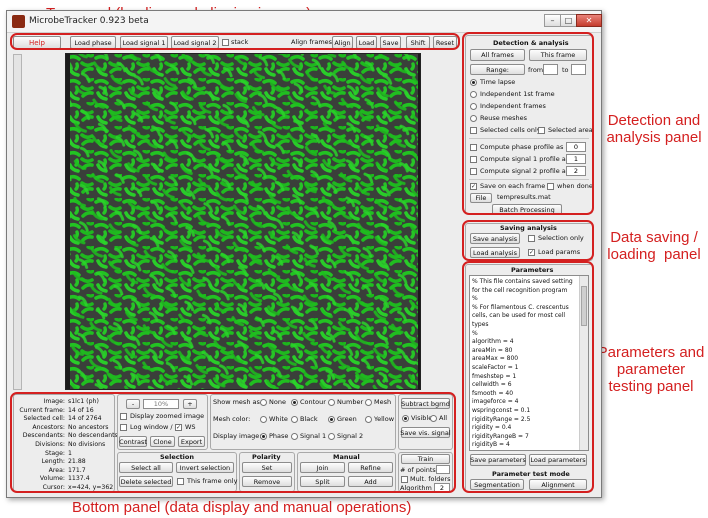  I want to click on train-button: Train, so click(425, 459).